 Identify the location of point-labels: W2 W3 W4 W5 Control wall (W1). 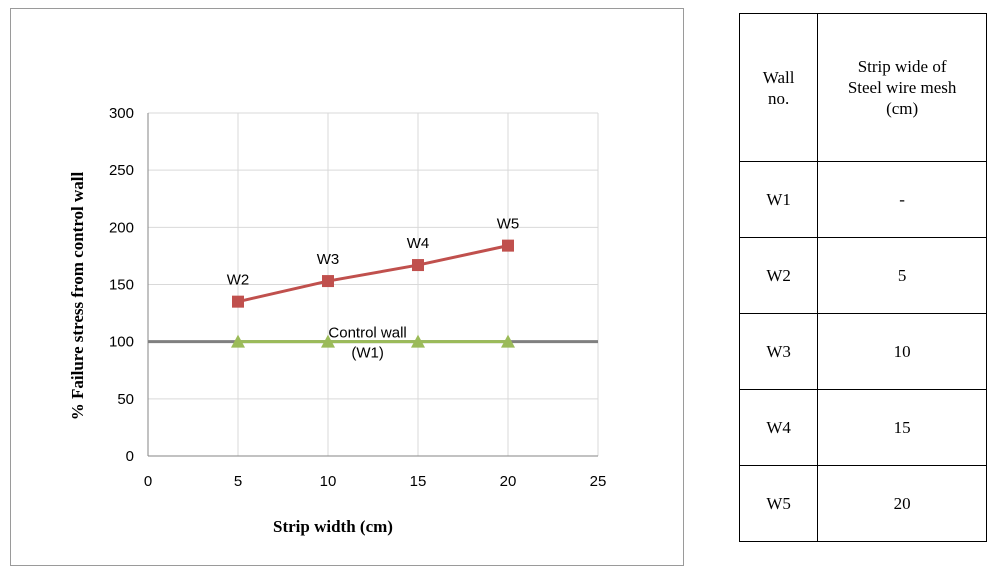
(373, 289).